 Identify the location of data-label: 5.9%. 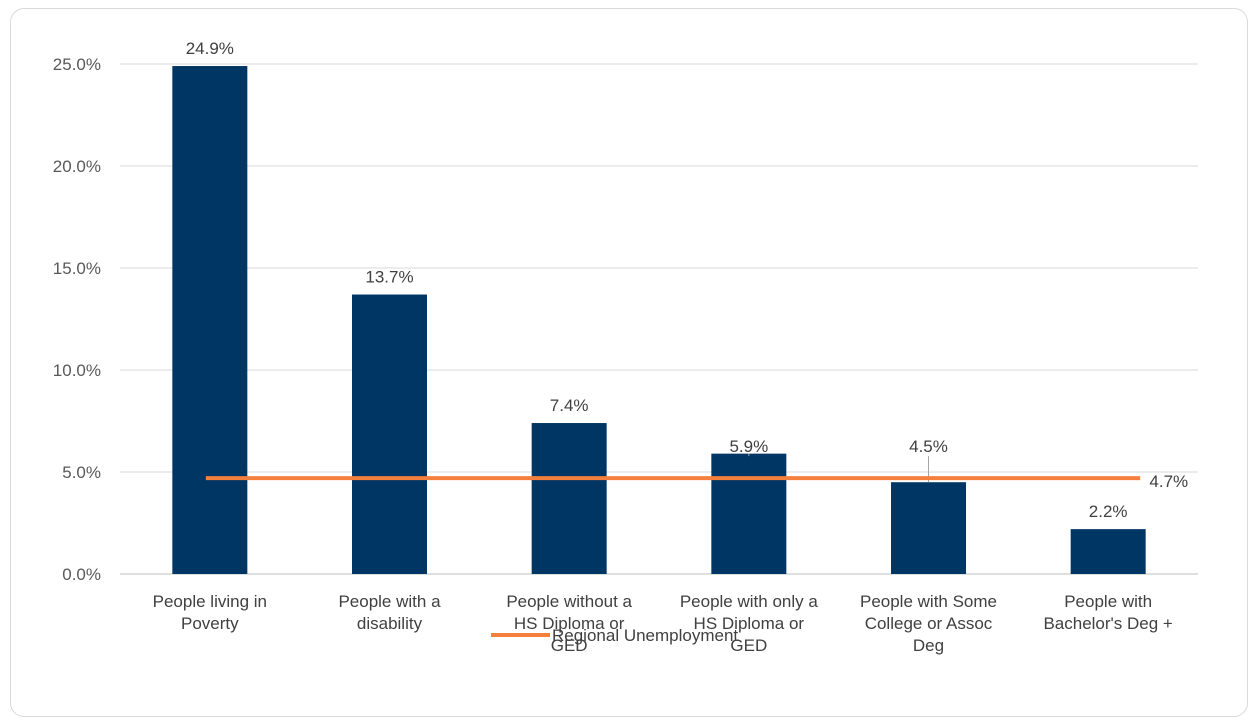
(748, 446).